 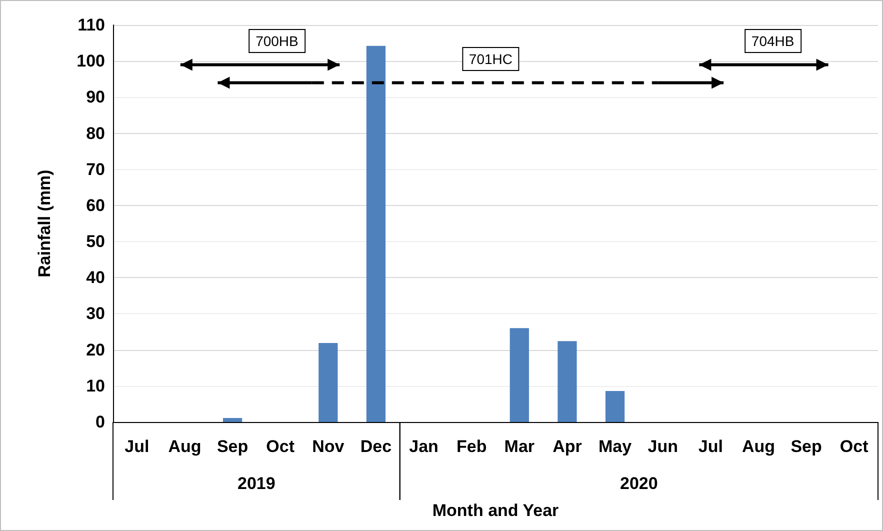 I want to click on x-tick-label: Feb, so click(x=471, y=446).